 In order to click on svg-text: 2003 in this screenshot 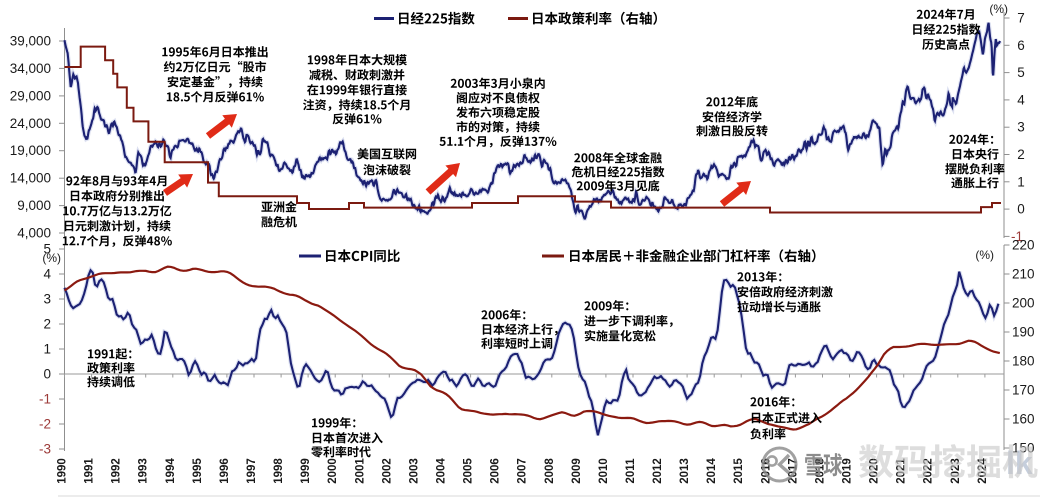, I will do `click(414, 471)`.